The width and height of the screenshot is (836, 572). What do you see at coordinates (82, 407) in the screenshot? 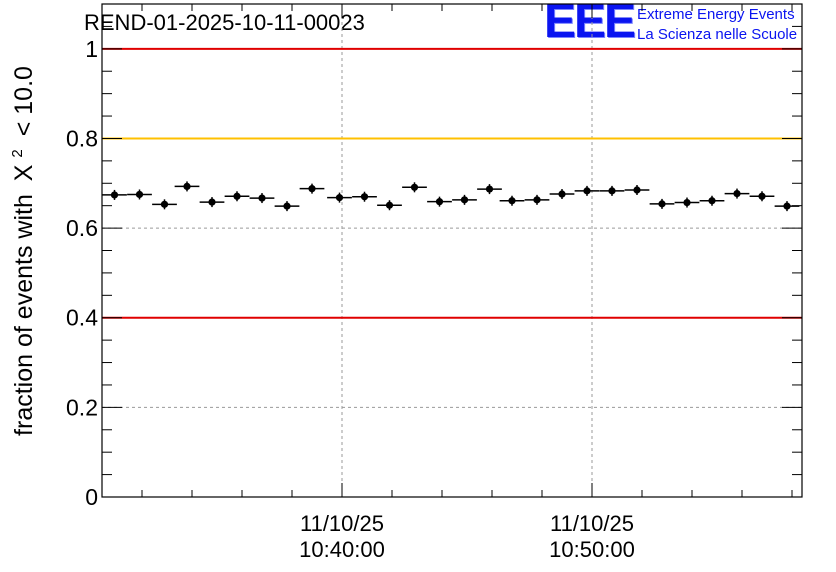
I see `y-tick-label: 0.2` at bounding box center [82, 407].